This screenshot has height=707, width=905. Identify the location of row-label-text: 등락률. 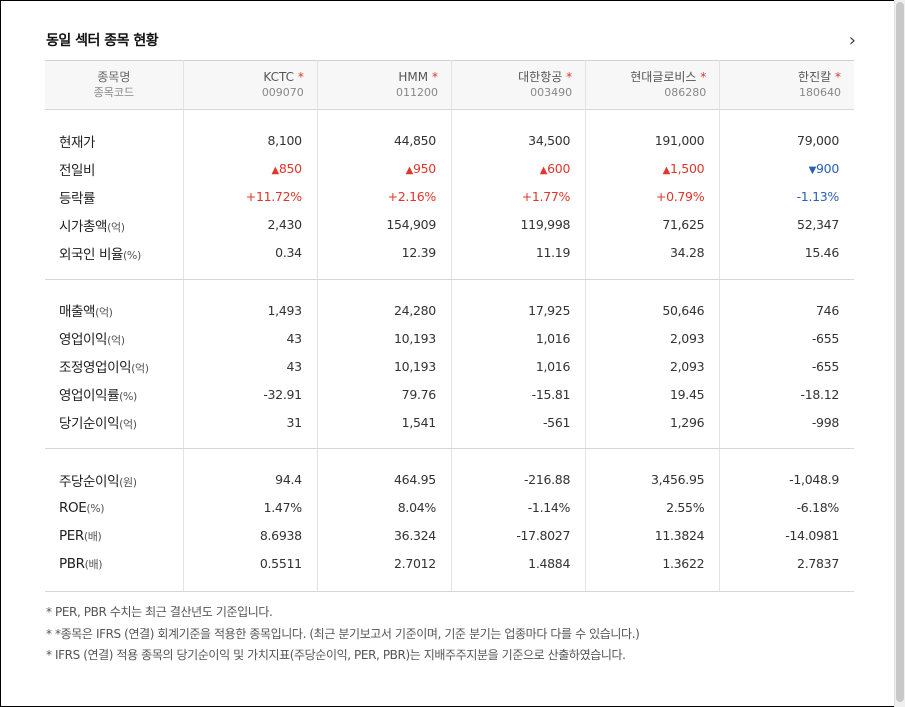
(77, 198).